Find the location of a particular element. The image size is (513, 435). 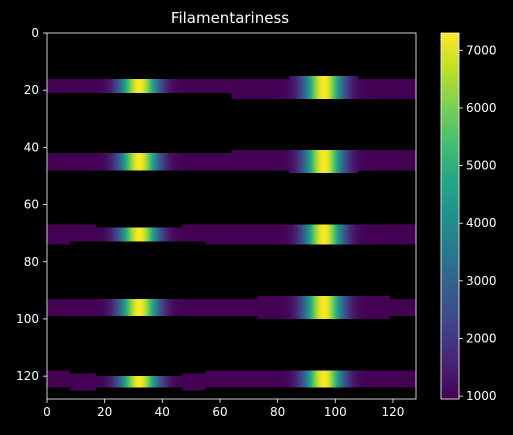

y-tick-label: 0 is located at coordinates (35, 33).